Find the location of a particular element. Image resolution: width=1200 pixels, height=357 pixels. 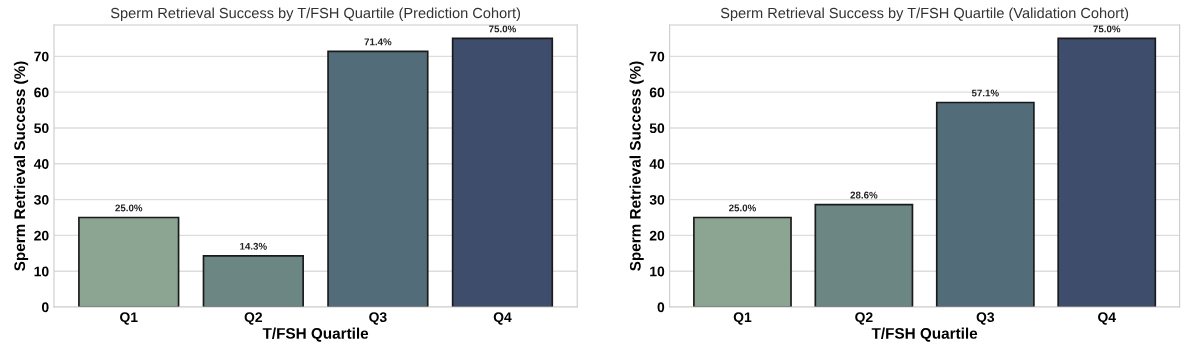

data-label: 71.4% is located at coordinates (378, 42).